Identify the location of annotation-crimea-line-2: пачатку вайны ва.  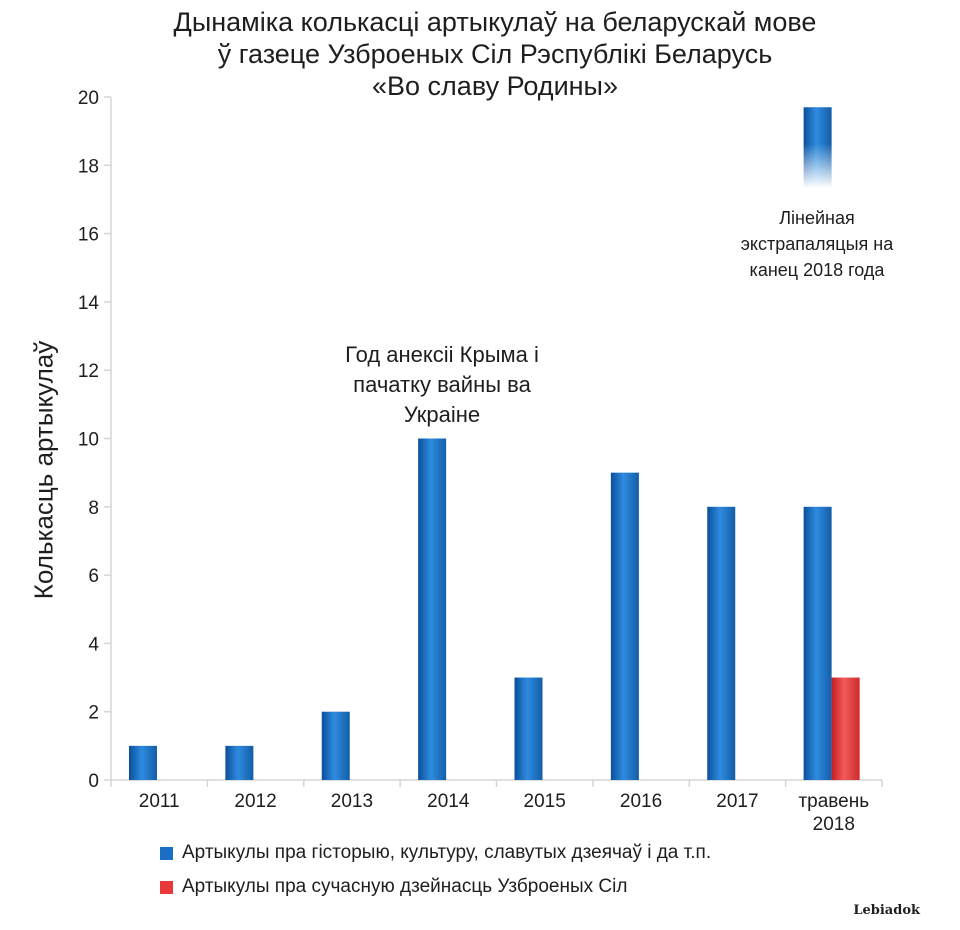
(442, 384).